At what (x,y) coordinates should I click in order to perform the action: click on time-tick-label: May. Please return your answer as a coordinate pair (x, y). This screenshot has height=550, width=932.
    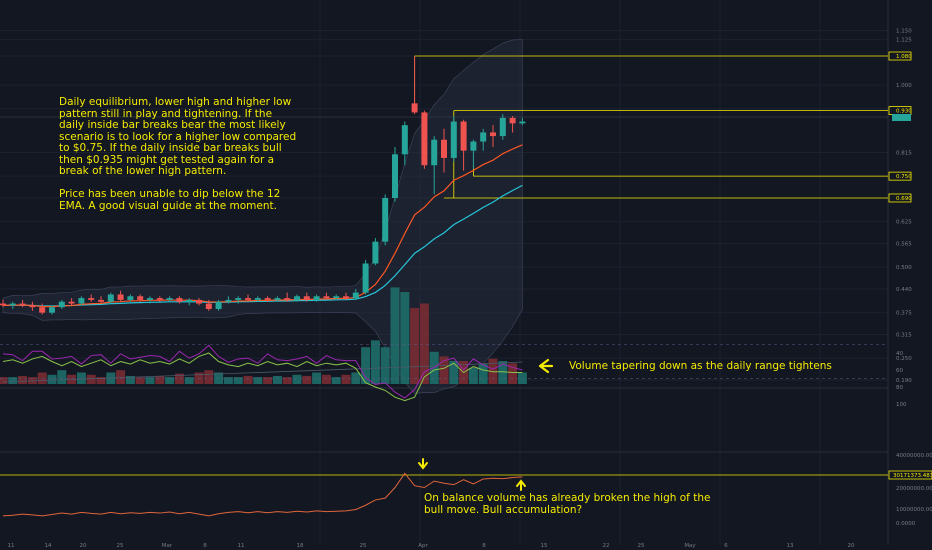
    Looking at the image, I should click on (690, 546).